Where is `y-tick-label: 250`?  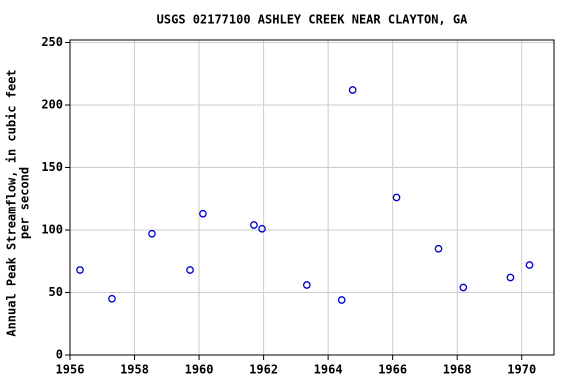
y-tick-label: 250 is located at coordinates (52, 42).